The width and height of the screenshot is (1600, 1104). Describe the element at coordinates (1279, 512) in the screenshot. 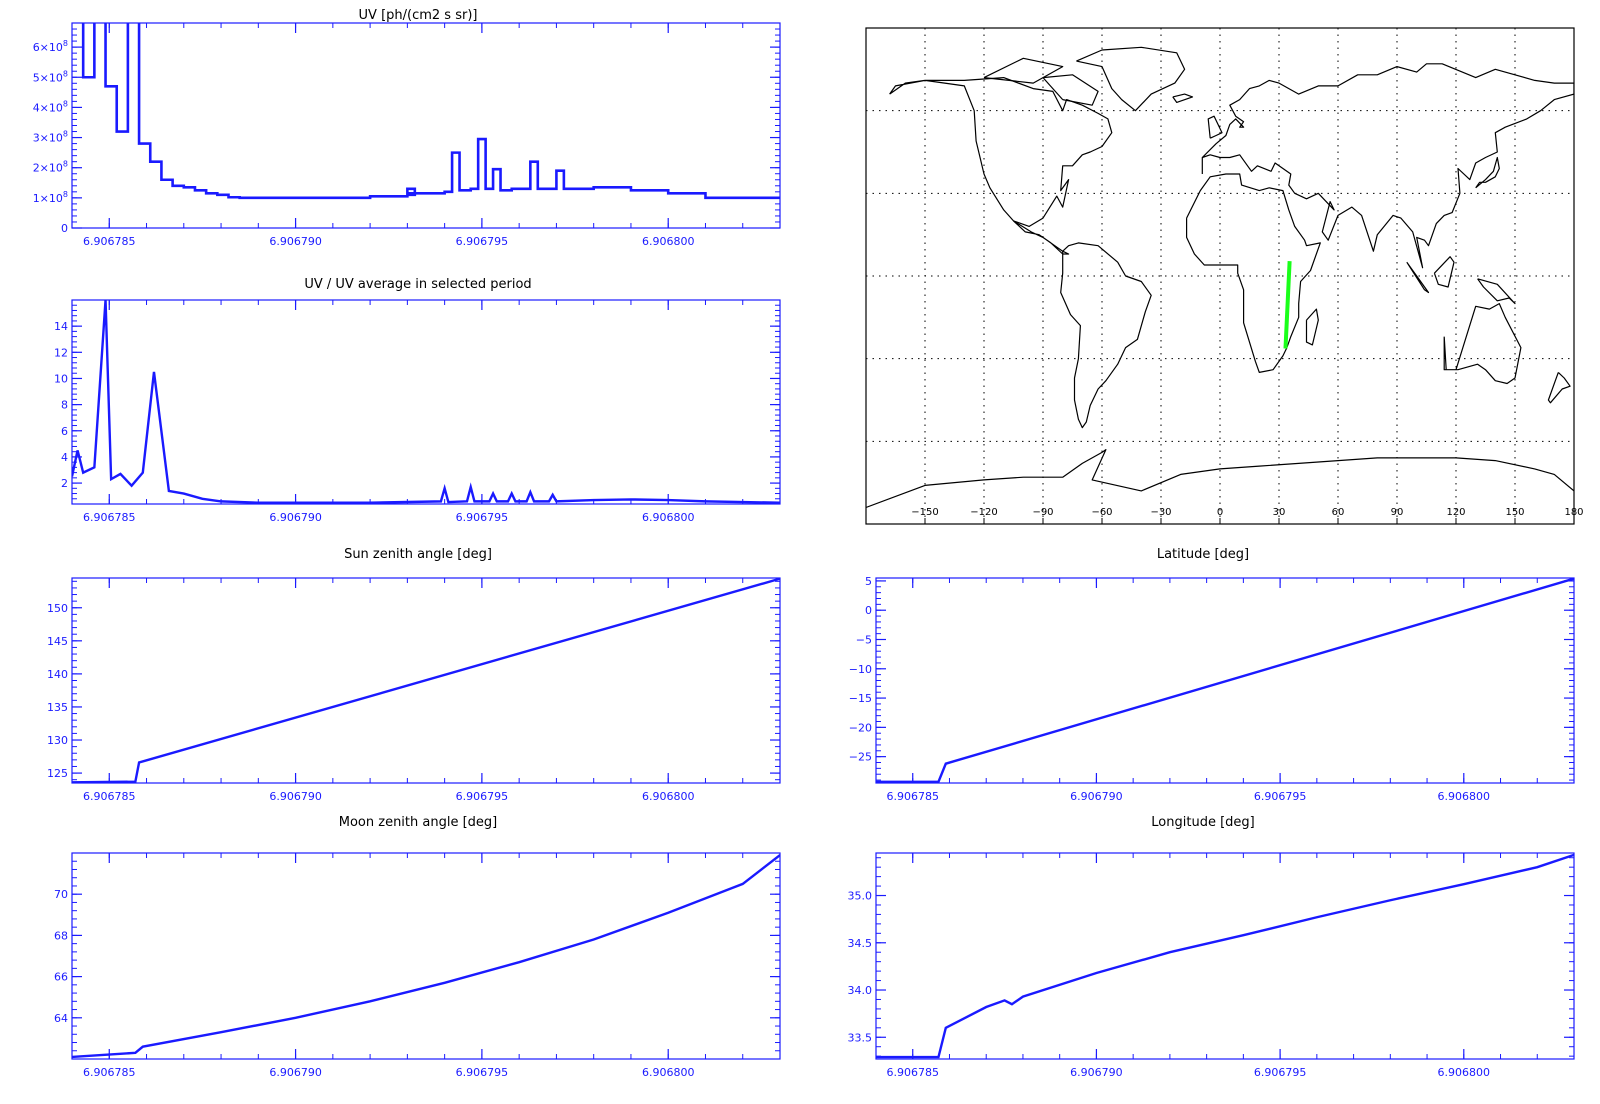

I see `map-x-tick-label: 30` at that location.